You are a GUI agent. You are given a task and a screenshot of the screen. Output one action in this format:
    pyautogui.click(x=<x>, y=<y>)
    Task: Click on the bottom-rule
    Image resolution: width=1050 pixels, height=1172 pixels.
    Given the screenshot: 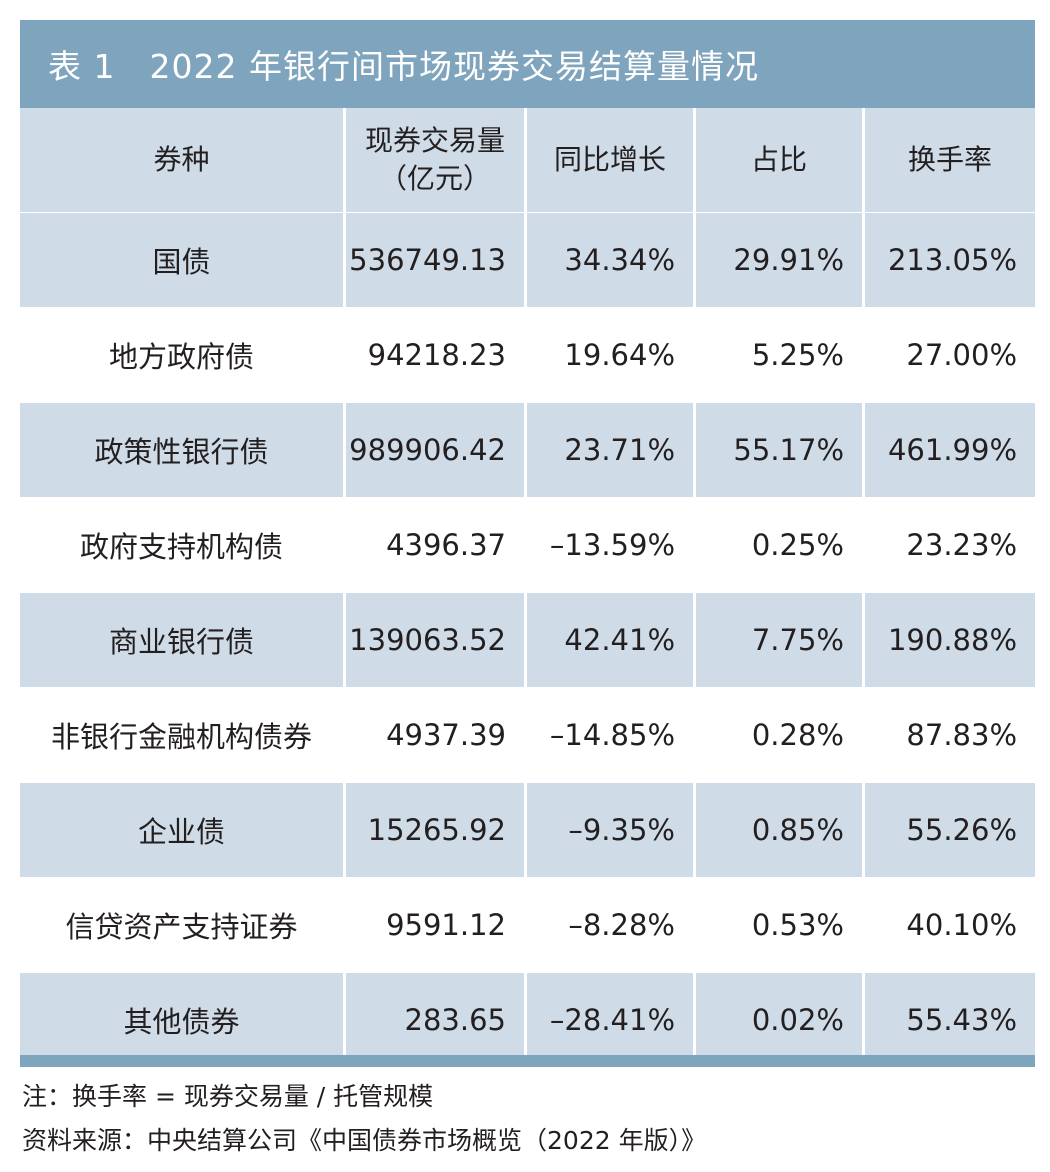 What is the action you would take?
    pyautogui.click(x=527, y=1061)
    